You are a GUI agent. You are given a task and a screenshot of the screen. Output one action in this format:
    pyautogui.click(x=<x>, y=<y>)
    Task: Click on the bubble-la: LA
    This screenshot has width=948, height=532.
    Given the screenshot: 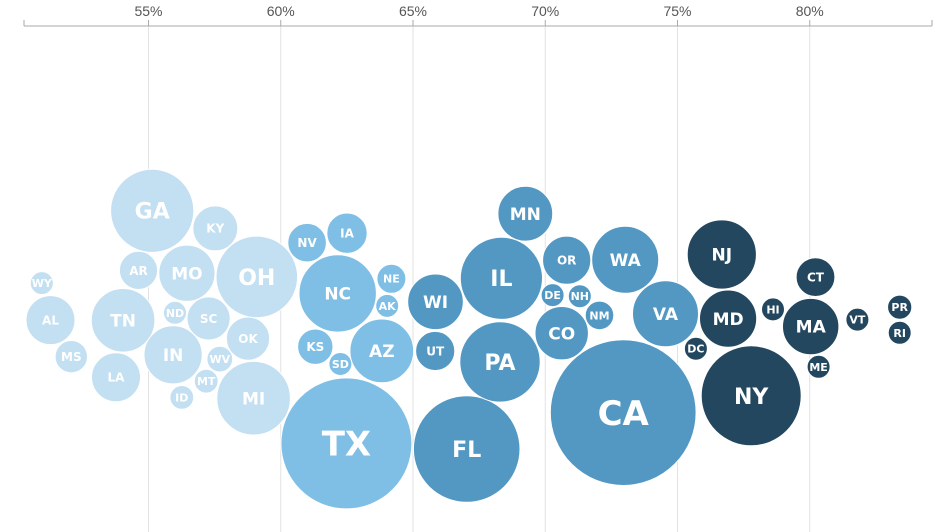 What is the action you would take?
    pyautogui.click(x=116, y=377)
    